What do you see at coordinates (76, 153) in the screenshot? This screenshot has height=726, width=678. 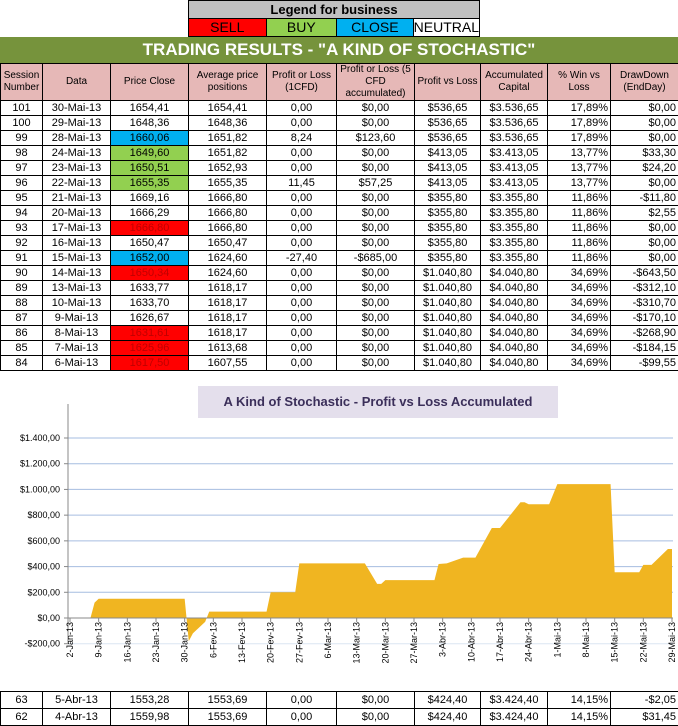 I see `cell-data: 24-Mai-13` at bounding box center [76, 153].